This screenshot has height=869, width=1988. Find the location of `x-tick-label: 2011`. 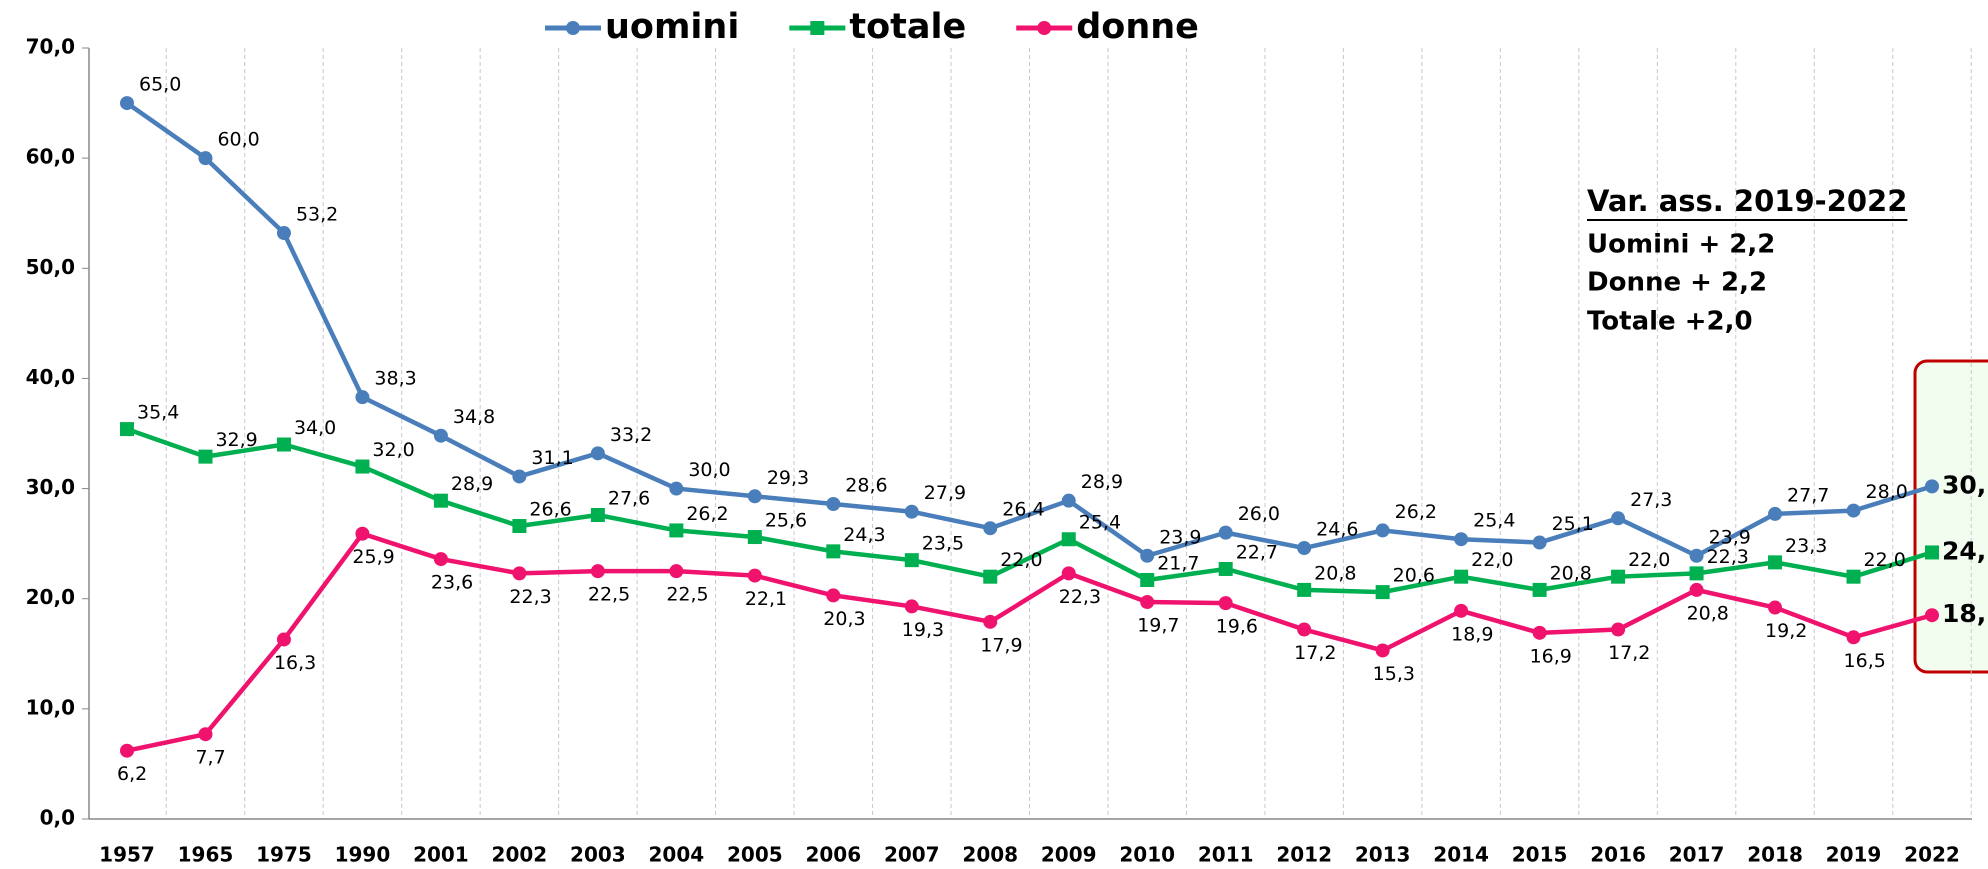

x-tick-label: 2011 is located at coordinates (1226, 855).